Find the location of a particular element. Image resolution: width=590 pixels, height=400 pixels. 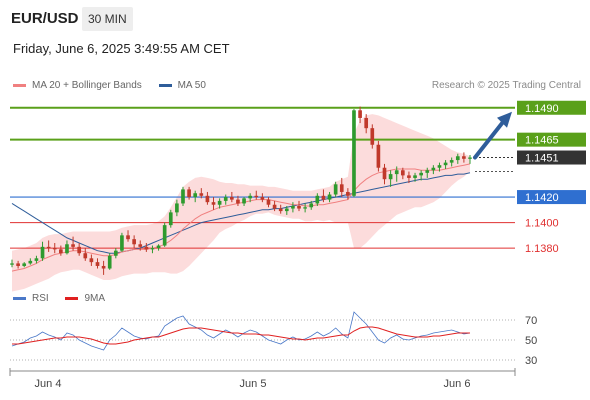

x-axis-label: Jun 4 is located at coordinates (48, 384).